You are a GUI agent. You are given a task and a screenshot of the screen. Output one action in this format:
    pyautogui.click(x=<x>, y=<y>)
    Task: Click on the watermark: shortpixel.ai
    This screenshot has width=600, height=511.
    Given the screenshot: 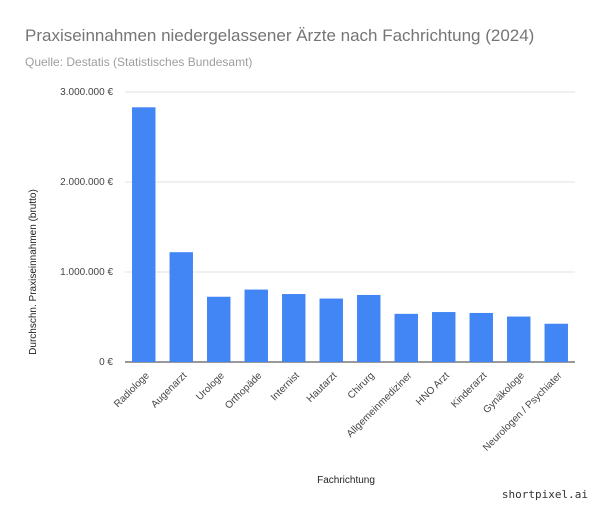 What is the action you would take?
    pyautogui.click(x=544, y=494)
    